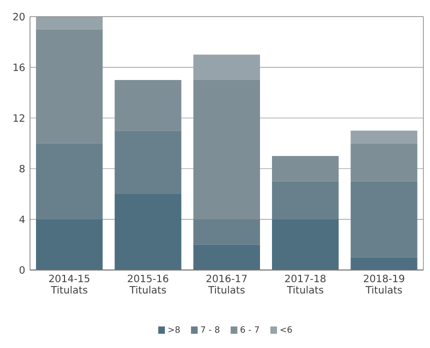 This screenshot has width=430, height=348. What do you see at coordinates (19, 68) in the screenshot?
I see `y-tick-label: 16` at bounding box center [19, 68].